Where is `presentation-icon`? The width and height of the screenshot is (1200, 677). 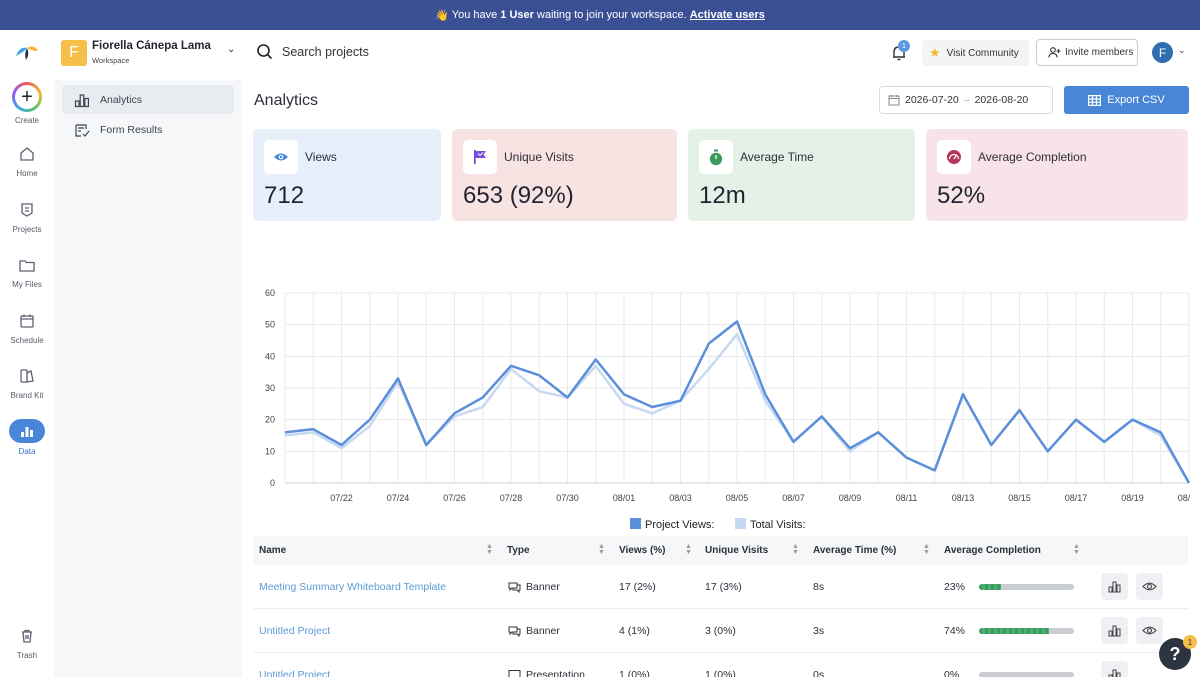
presentation-icon is located at coordinates (514, 673).